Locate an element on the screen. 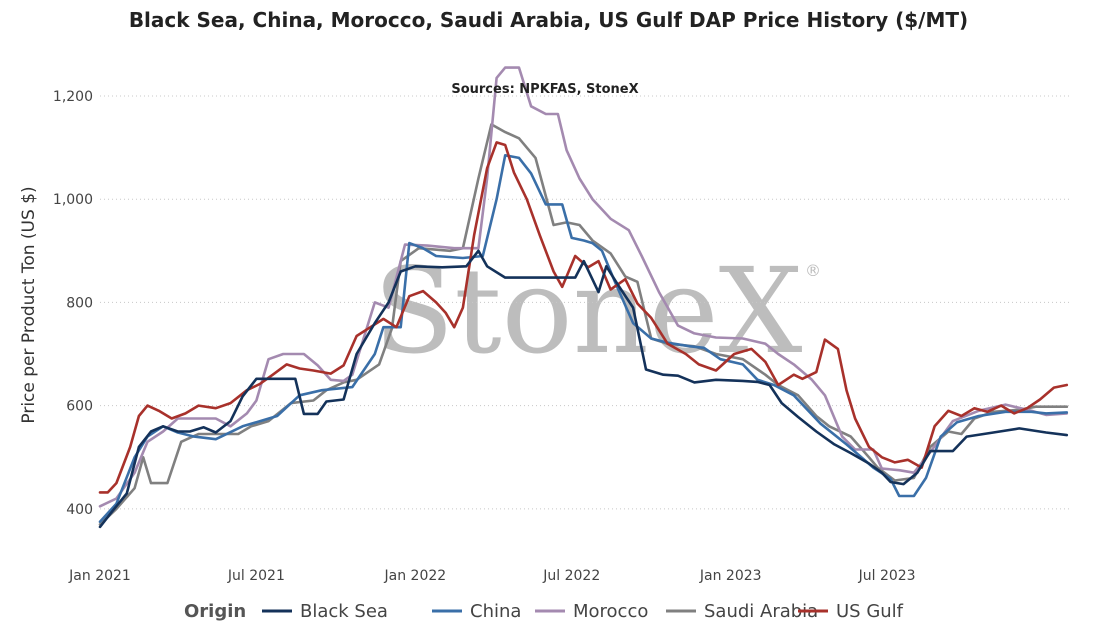 This screenshot has width=1097, height=638. y-tick-label: 1,000 is located at coordinates (73, 200).